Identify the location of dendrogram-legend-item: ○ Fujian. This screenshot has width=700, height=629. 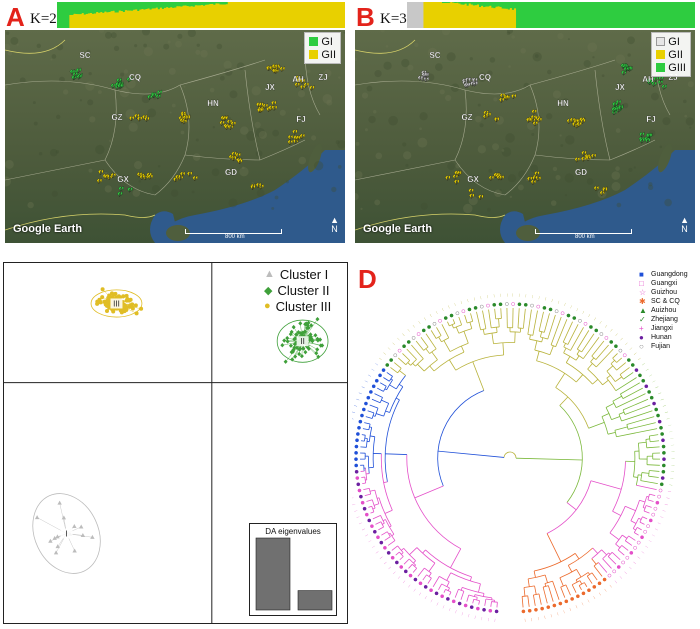
(663, 346).